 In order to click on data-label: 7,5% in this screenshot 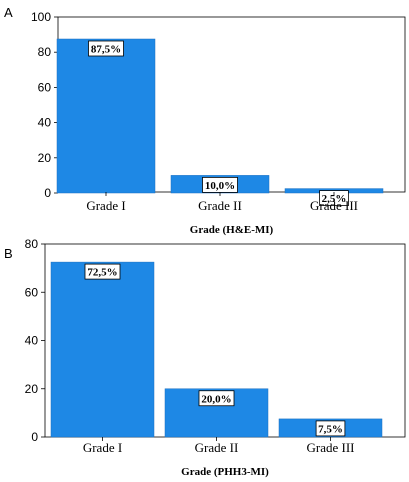, I will do `click(330, 429)`.